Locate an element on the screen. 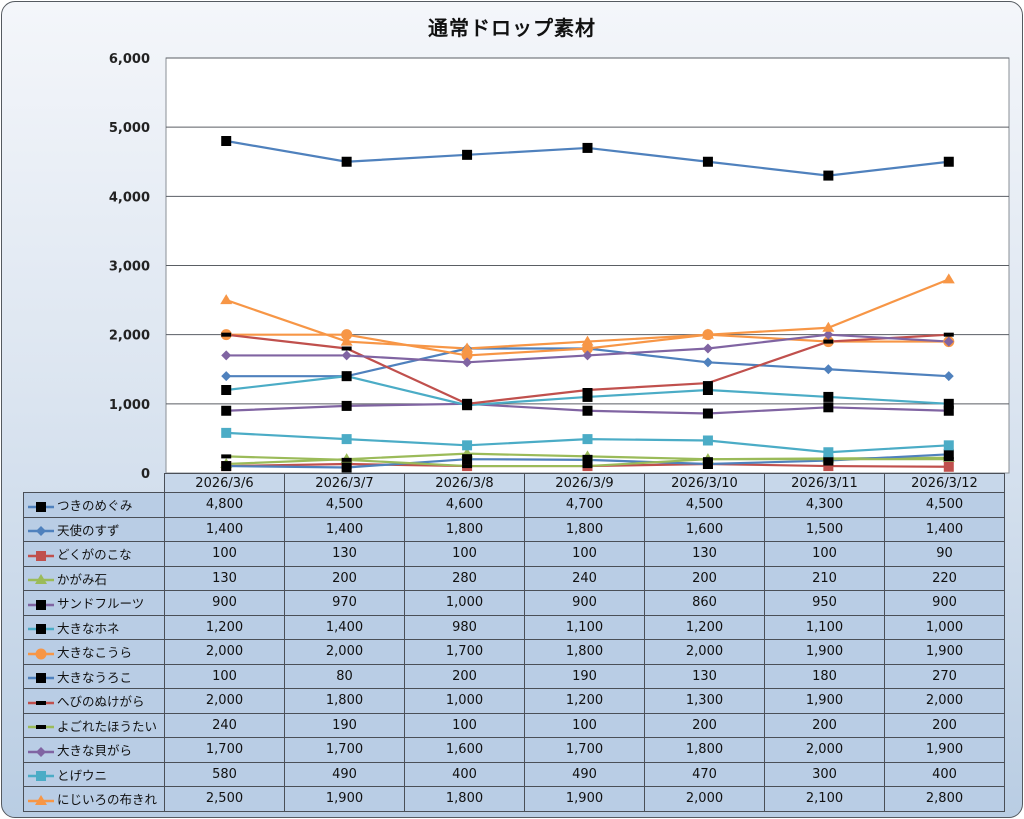 The width and height of the screenshot is (1024, 819). data-cell: 2,500 is located at coordinates (224, 799).